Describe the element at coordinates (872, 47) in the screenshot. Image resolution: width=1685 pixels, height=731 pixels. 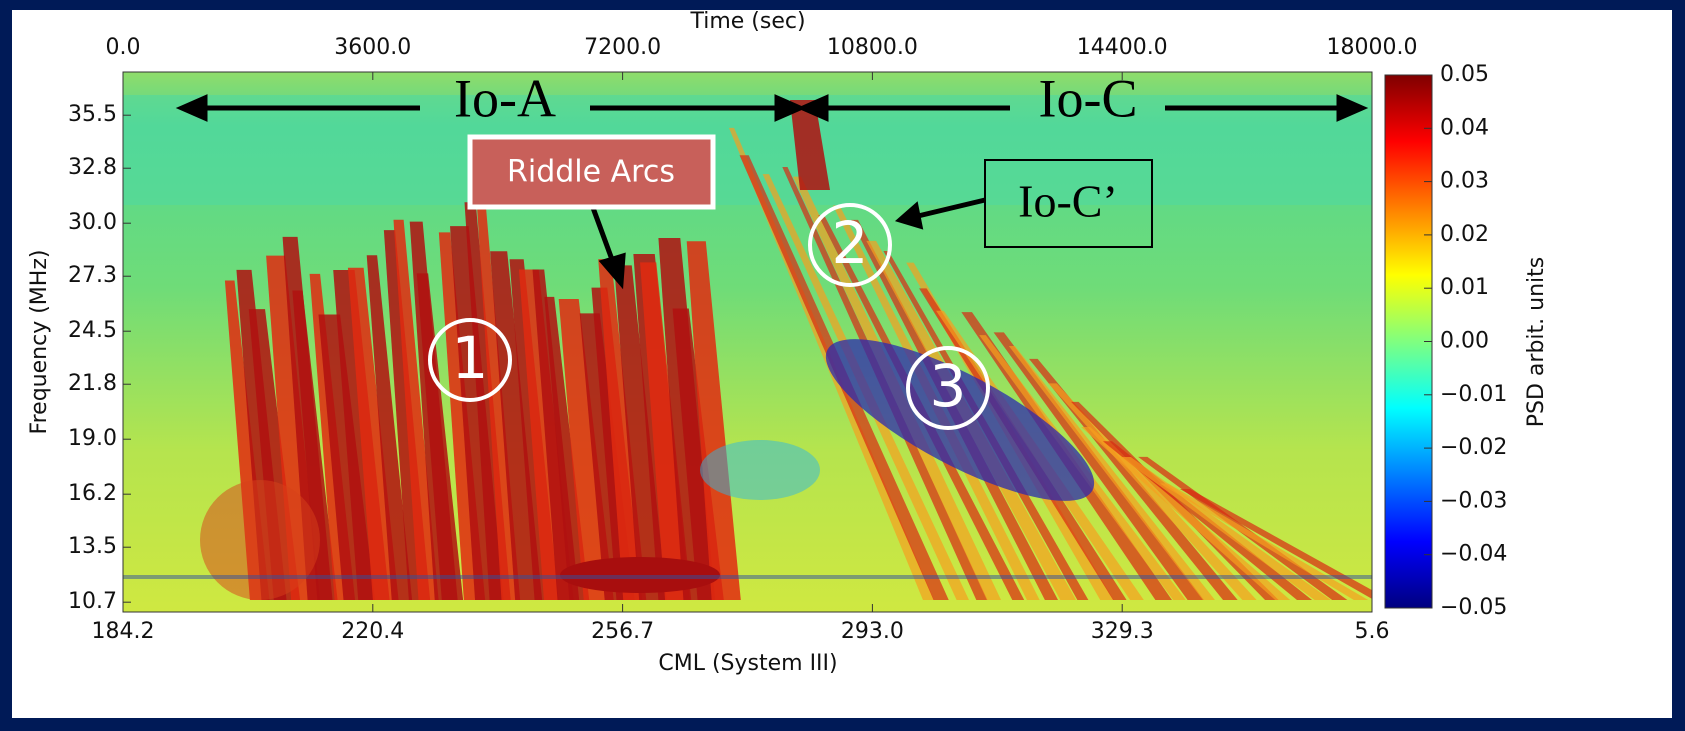
I see `x-tick-label: 10800.0` at that location.